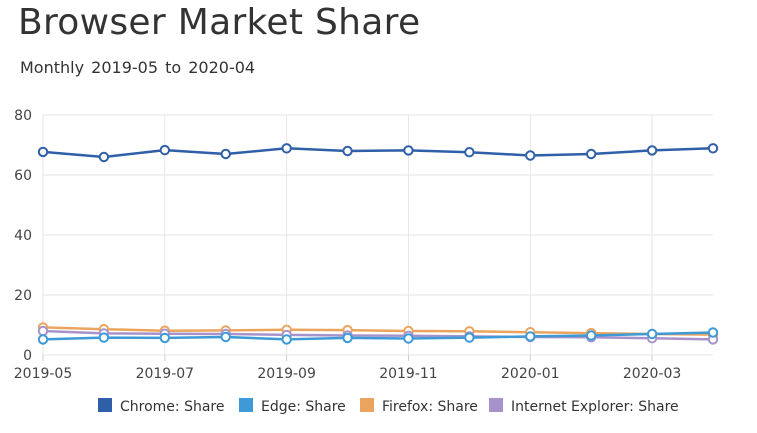 Image resolution: width=757 pixels, height=433 pixels. What do you see at coordinates (138, 67) in the screenshot?
I see `chart-subtitle: Monthly 2019-05 to 2020-04` at bounding box center [138, 67].